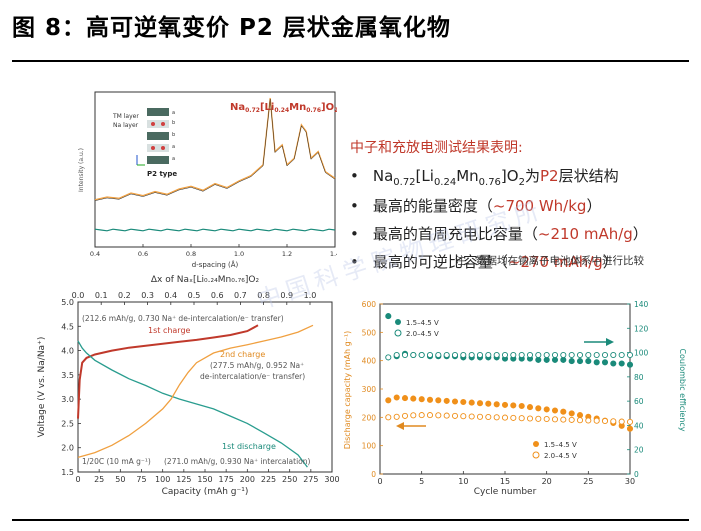 The image size is (701, 531). What do you see at coordinates (421, 481) in the screenshot?
I see `cyc-xtick: 5` at bounding box center [421, 481].